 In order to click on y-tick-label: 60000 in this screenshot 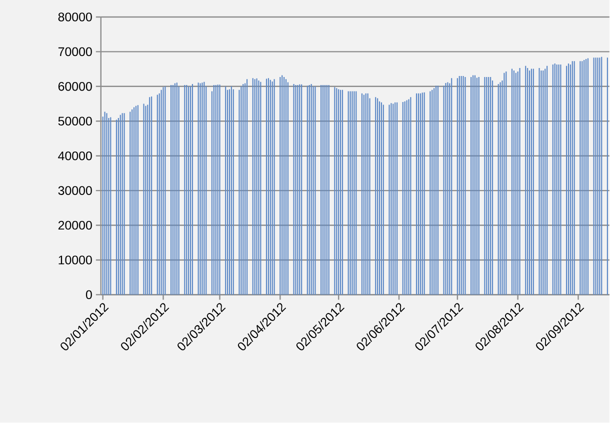, I will do `click(75, 87)`.